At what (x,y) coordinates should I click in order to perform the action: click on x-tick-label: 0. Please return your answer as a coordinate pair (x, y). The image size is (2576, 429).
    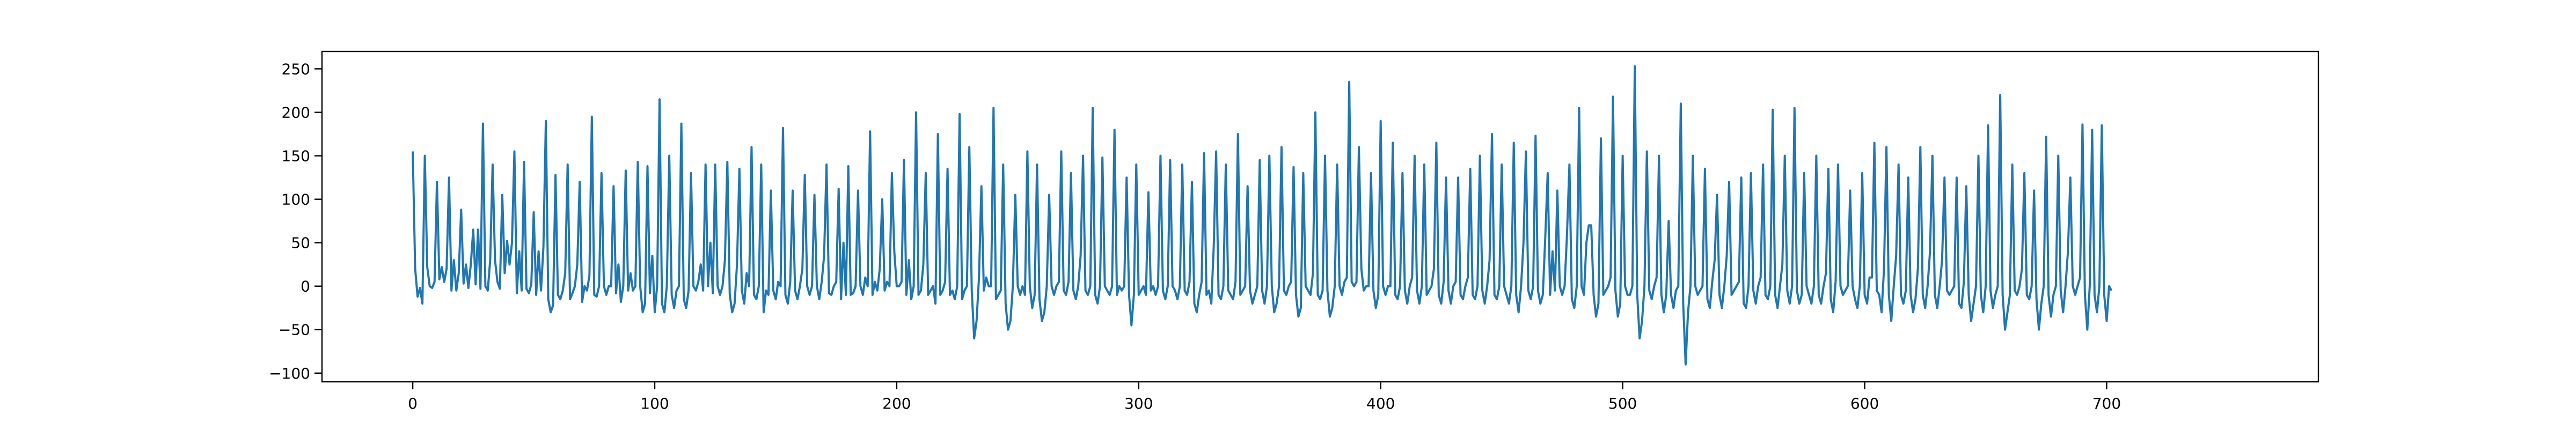
    Looking at the image, I should click on (413, 403).